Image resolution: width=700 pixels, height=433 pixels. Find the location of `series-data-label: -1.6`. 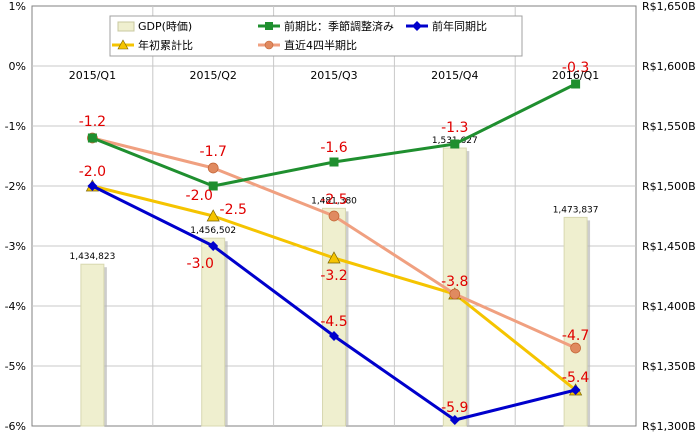

series-data-label: -1.6 is located at coordinates (333, 148).